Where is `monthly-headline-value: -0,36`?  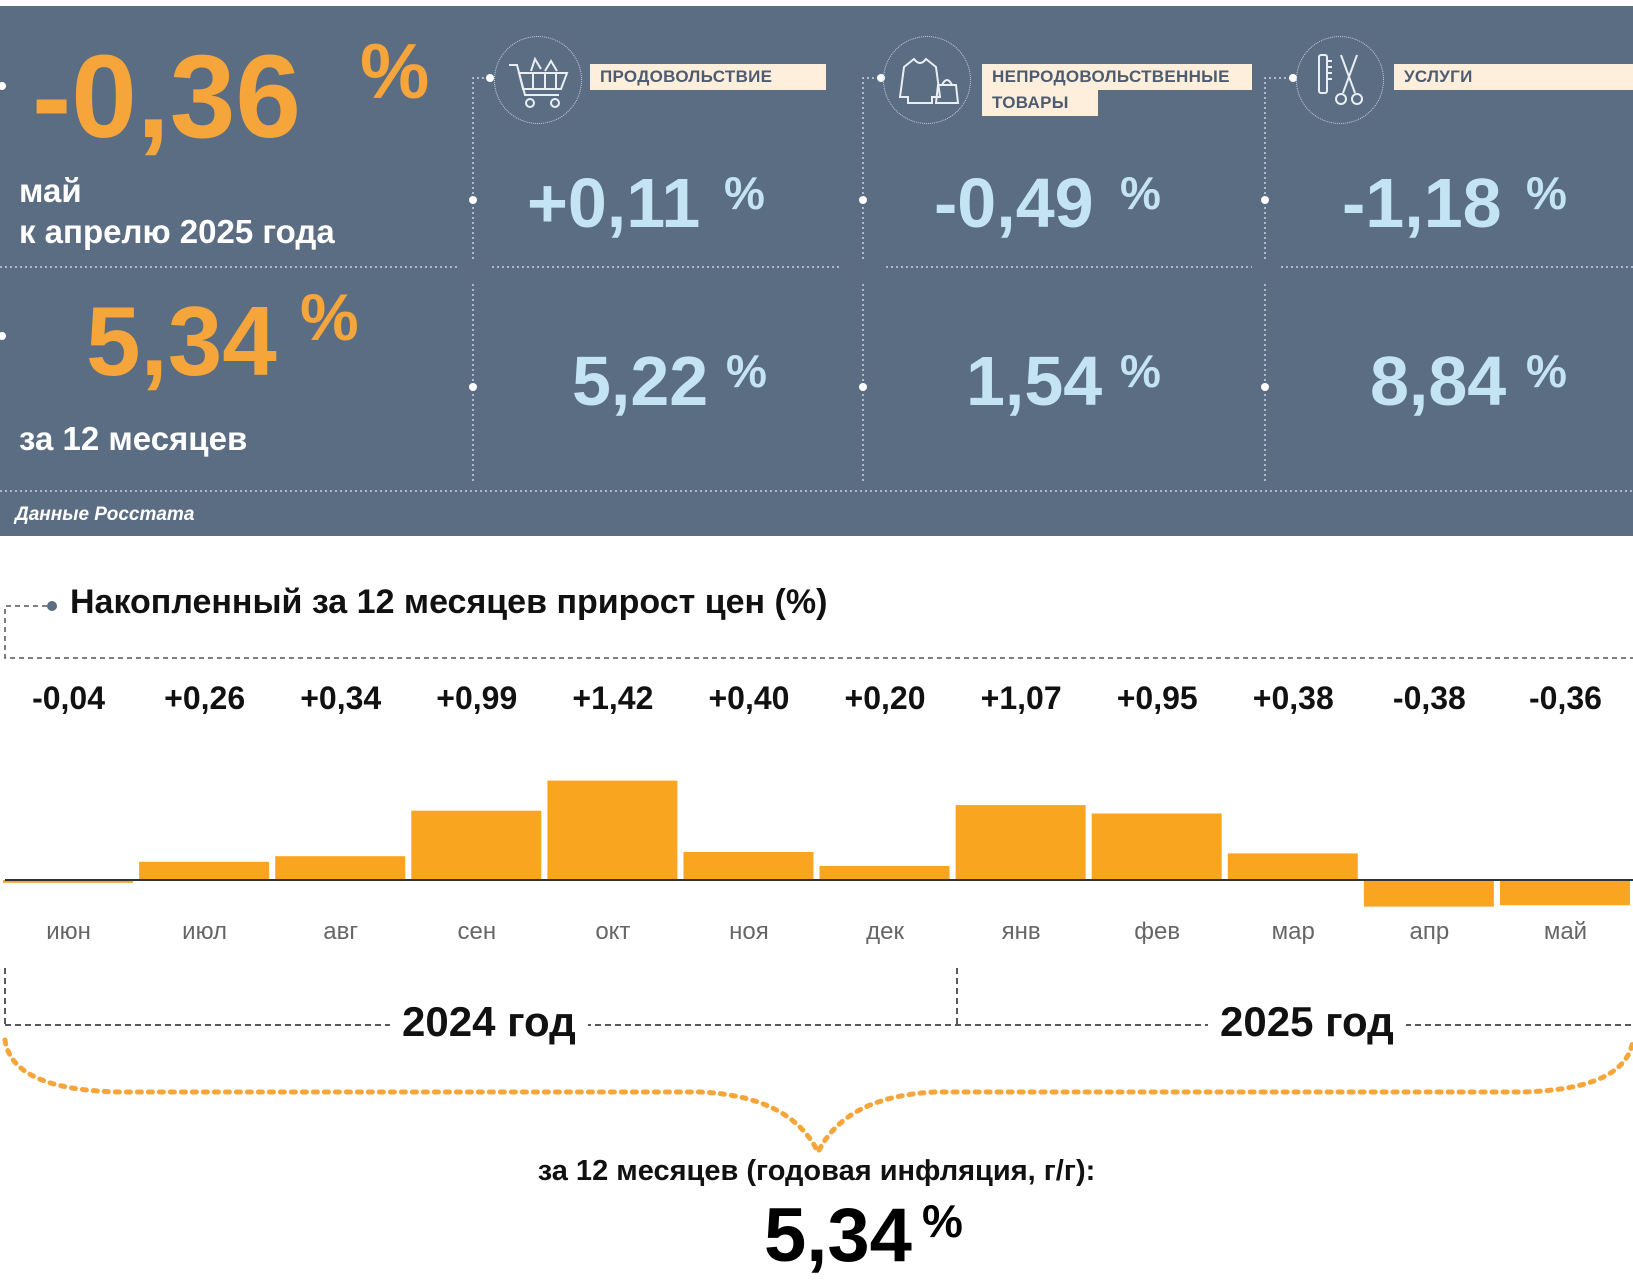
monthly-headline-value: -0,36 is located at coordinates (166, 97).